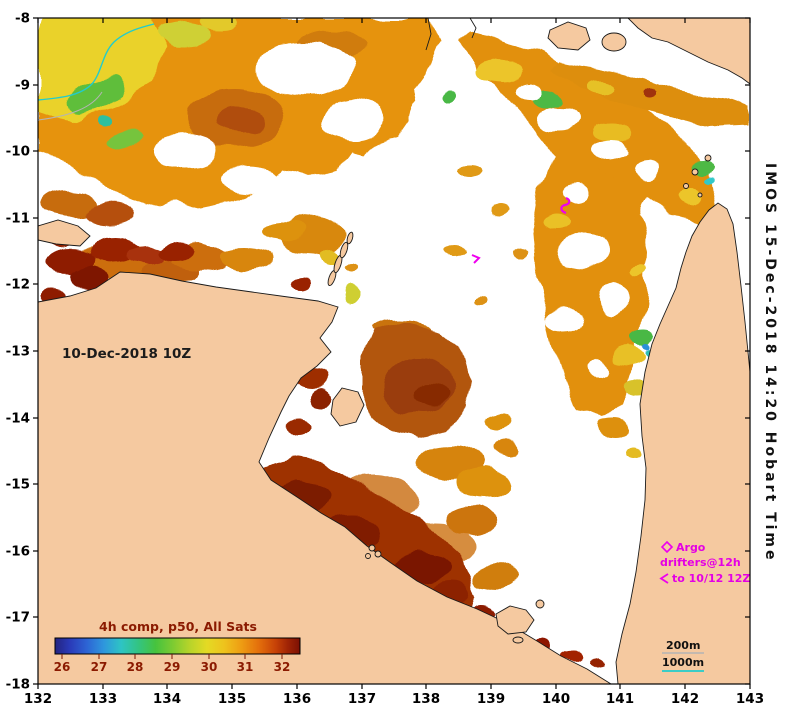 Image resolution: width=791 pixels, height=716 pixels. Describe the element at coordinates (750, 699) in the screenshot. I see `x-tick-label: 143` at that location.